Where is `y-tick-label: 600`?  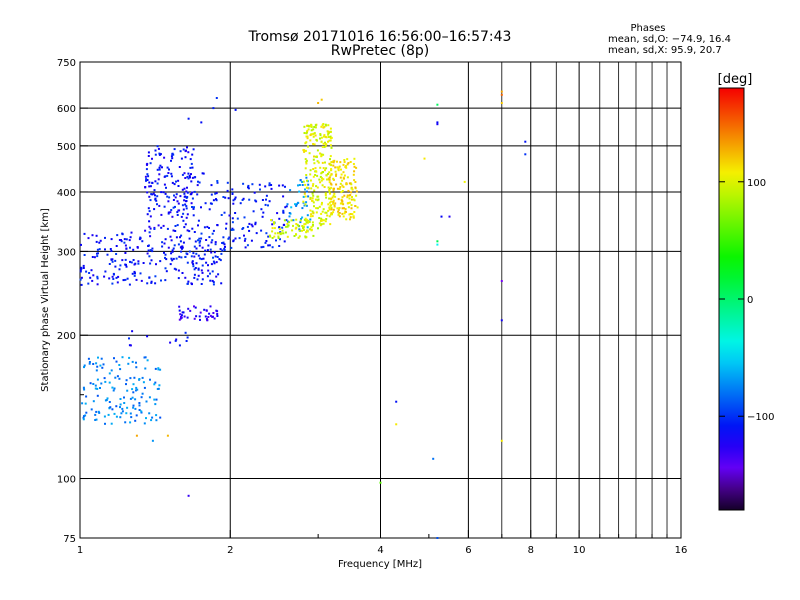
y-tick-label: 600 is located at coordinates (66, 109).